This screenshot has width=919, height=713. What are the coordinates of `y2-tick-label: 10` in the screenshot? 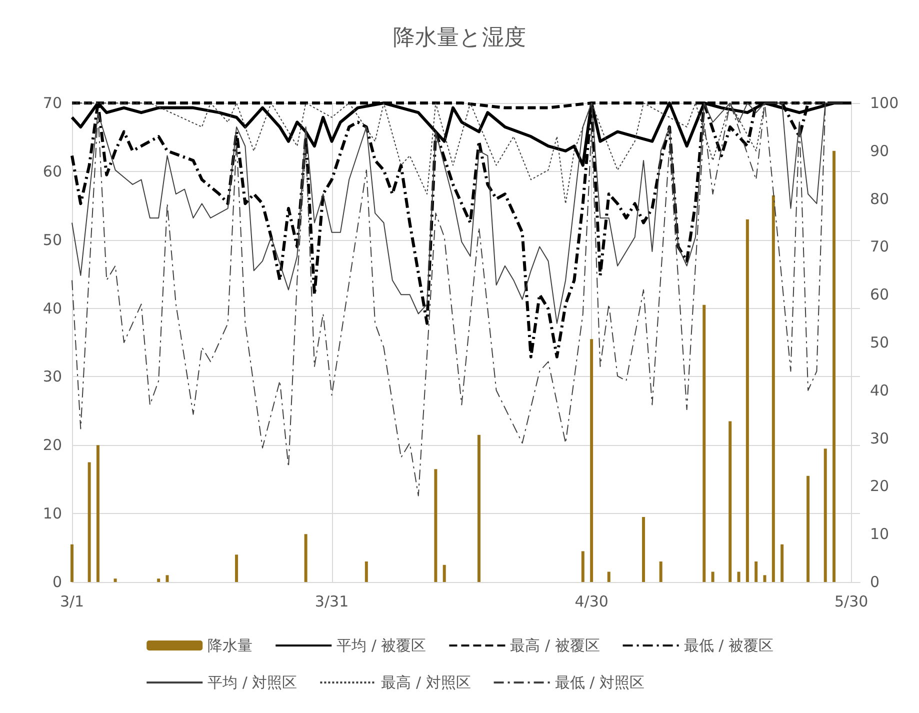 It's located at (880, 534).